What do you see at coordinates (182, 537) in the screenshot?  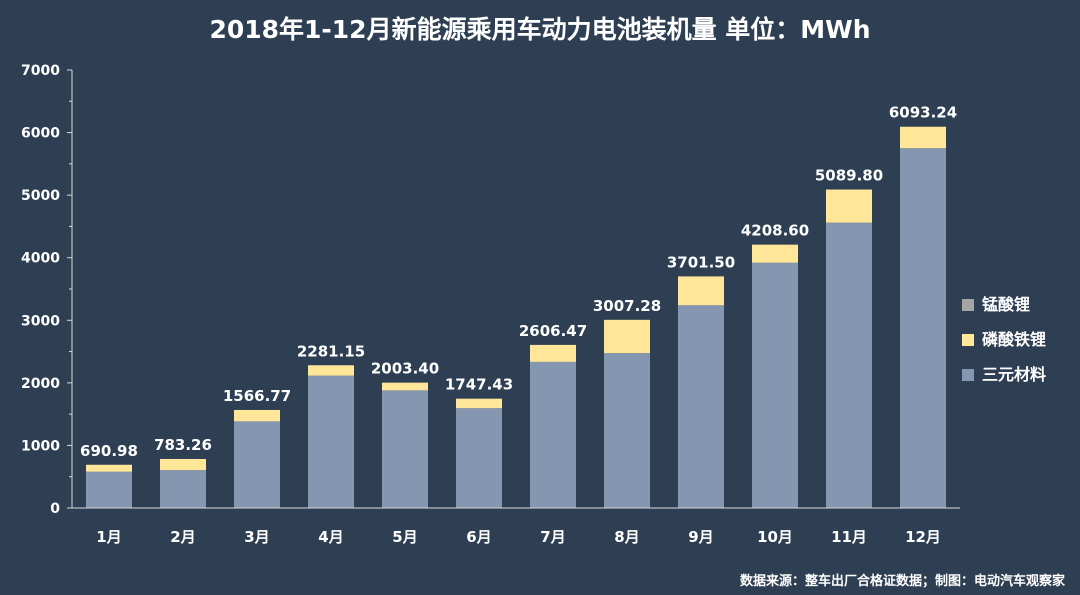 I see `x-tick-label: 2月` at bounding box center [182, 537].